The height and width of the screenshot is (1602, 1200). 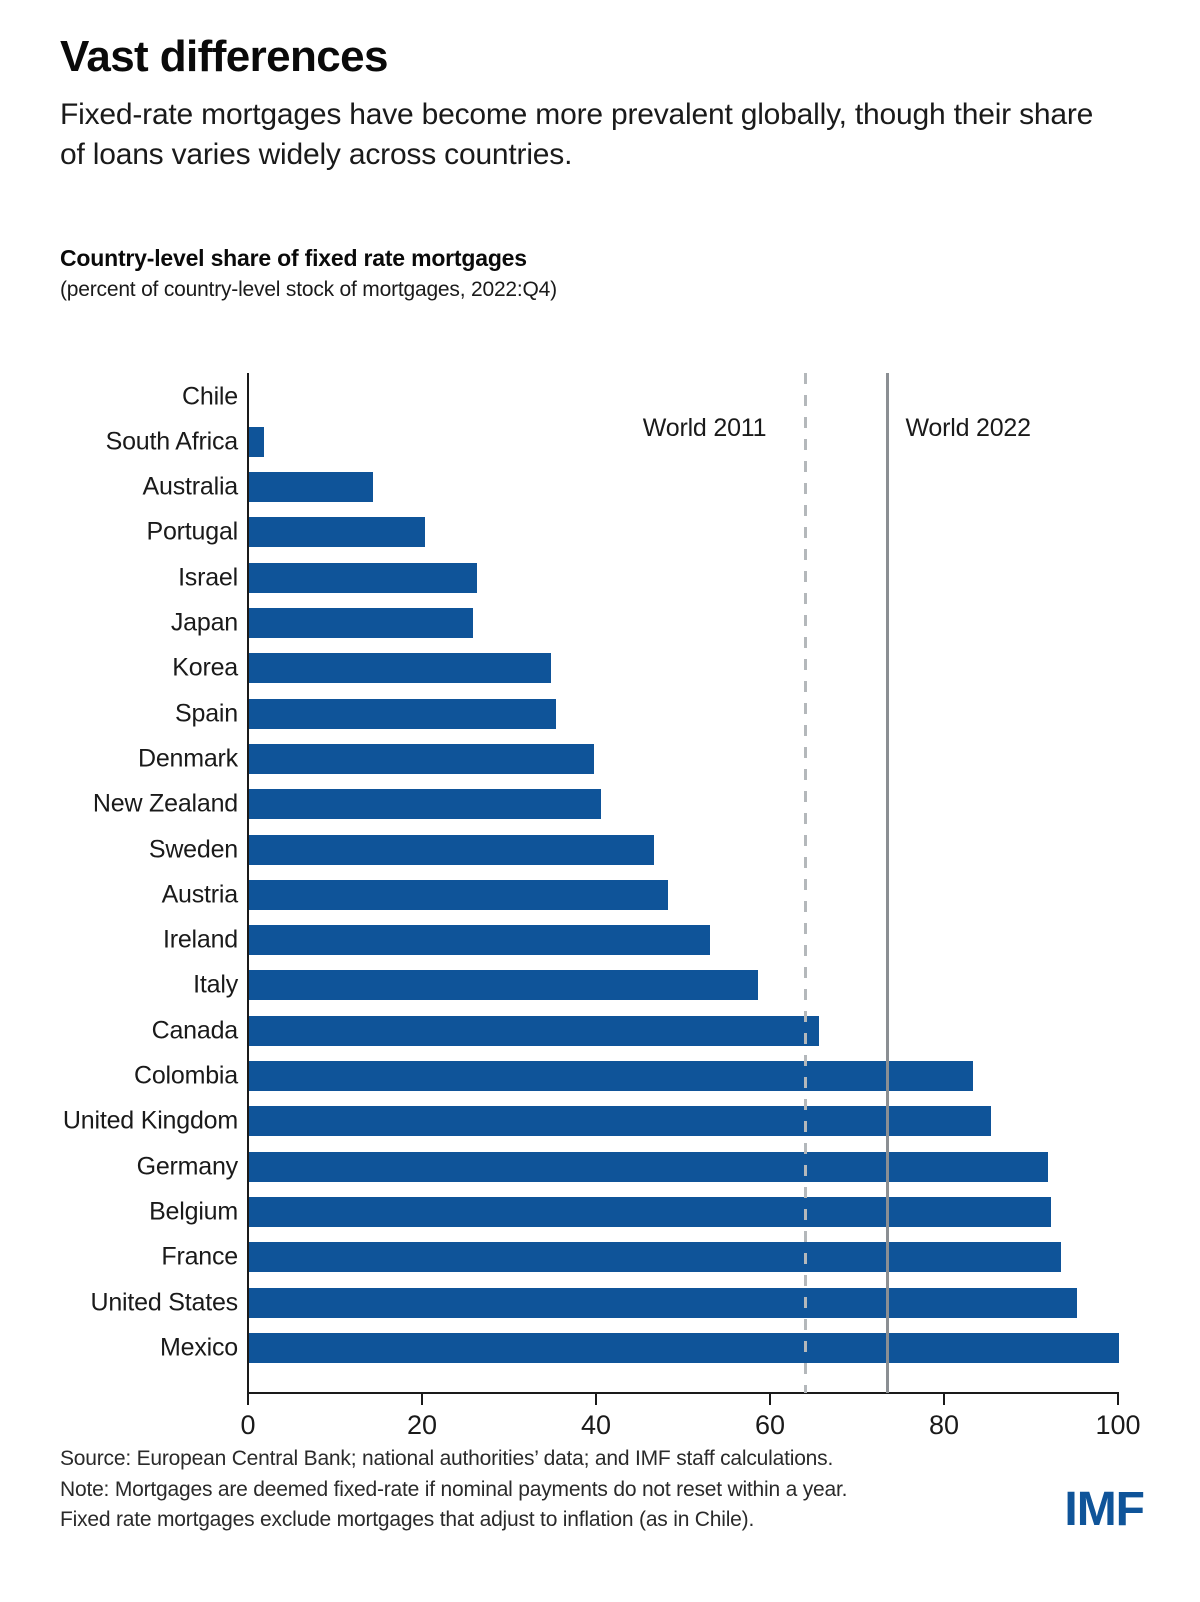 I want to click on table-row: Ireland, so click(x=600, y=940).